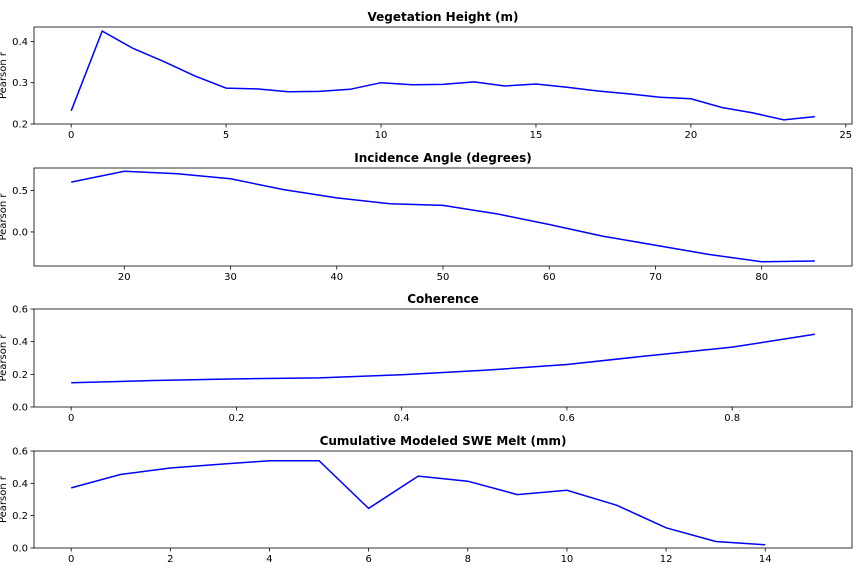 This screenshot has width=864, height=576. What do you see at coordinates (761, 277) in the screenshot?
I see `x-tick-label: 80` at bounding box center [761, 277].